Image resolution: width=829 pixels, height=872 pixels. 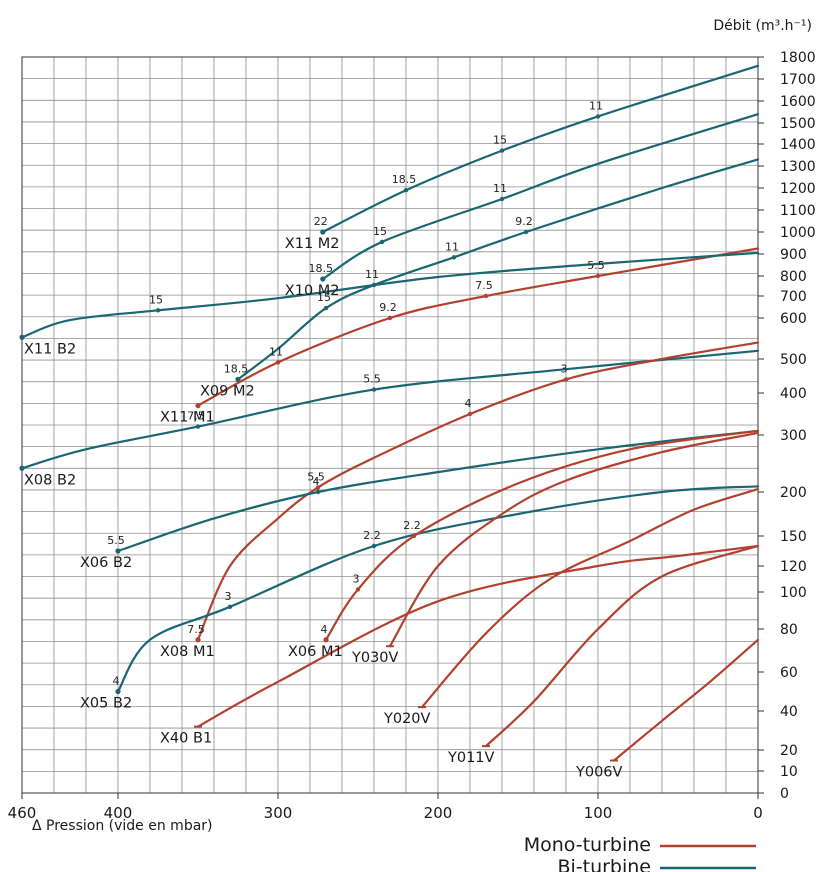 I want to click on series-name-label: X09 M2, so click(x=227, y=391).